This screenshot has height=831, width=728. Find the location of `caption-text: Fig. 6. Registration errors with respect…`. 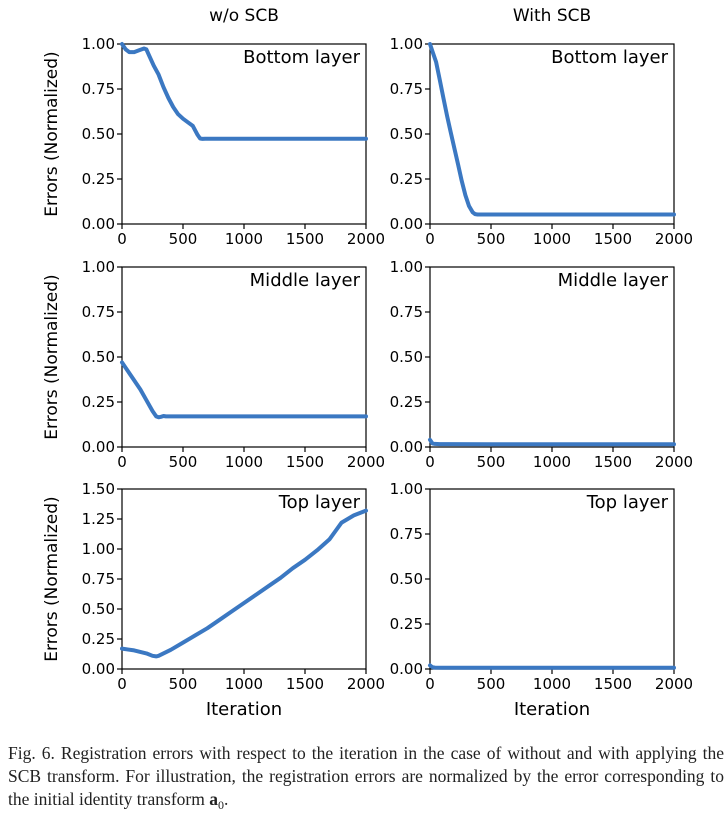

caption-text: Fig. 6. Registration errors with respect… is located at coordinates (366, 776).